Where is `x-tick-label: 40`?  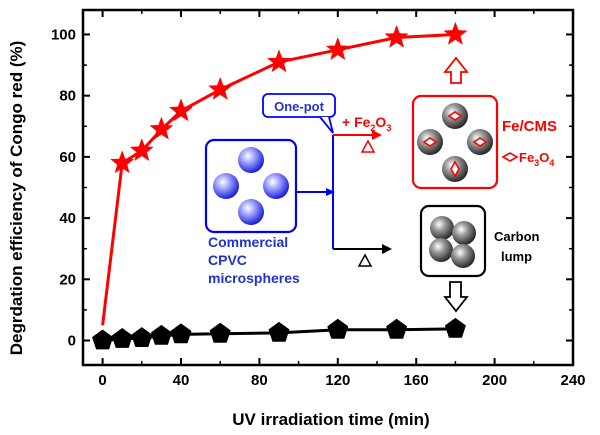
x-tick-label: 40 is located at coordinates (181, 380).